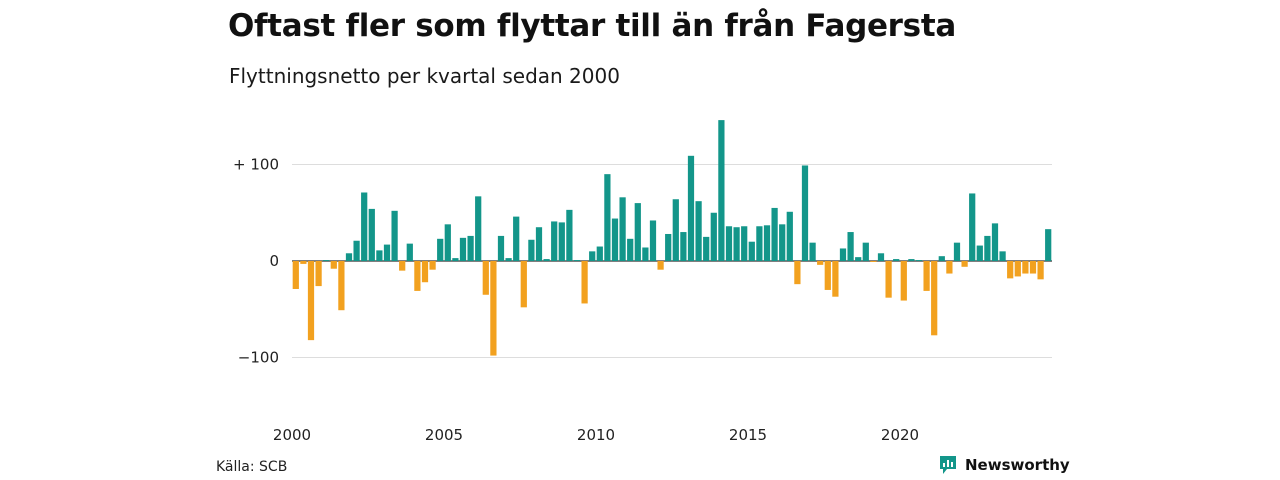 Image resolution: width=1280 pixels, height=480 pixels. What do you see at coordinates (748, 435) in the screenshot?
I see `x-tick-label: 2015` at bounding box center [748, 435].